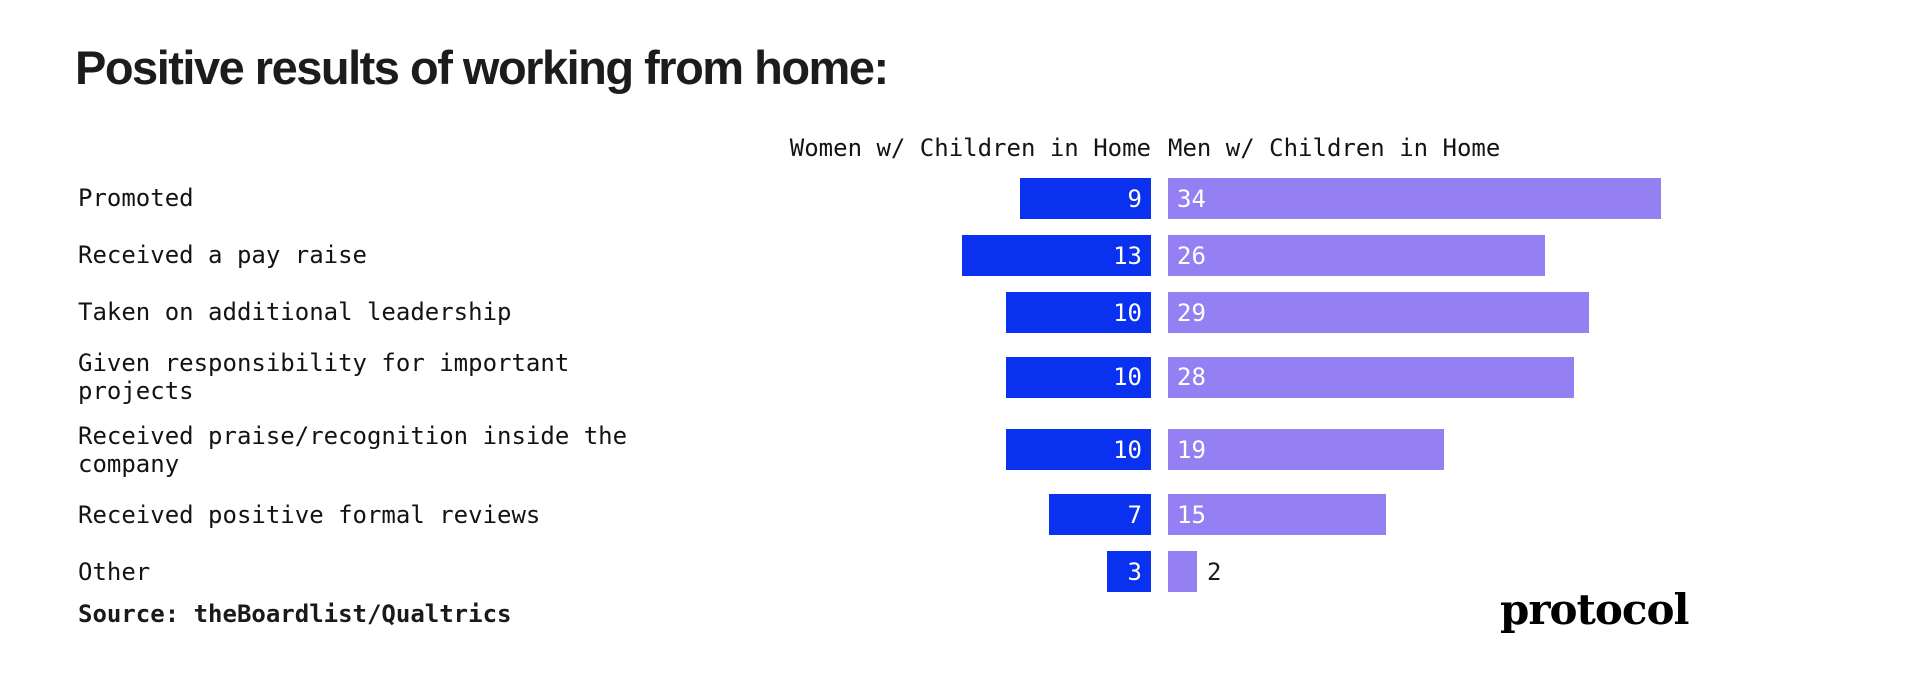  Describe the element at coordinates (1191, 198) in the screenshot. I see `bar-value-men: 34` at that location.